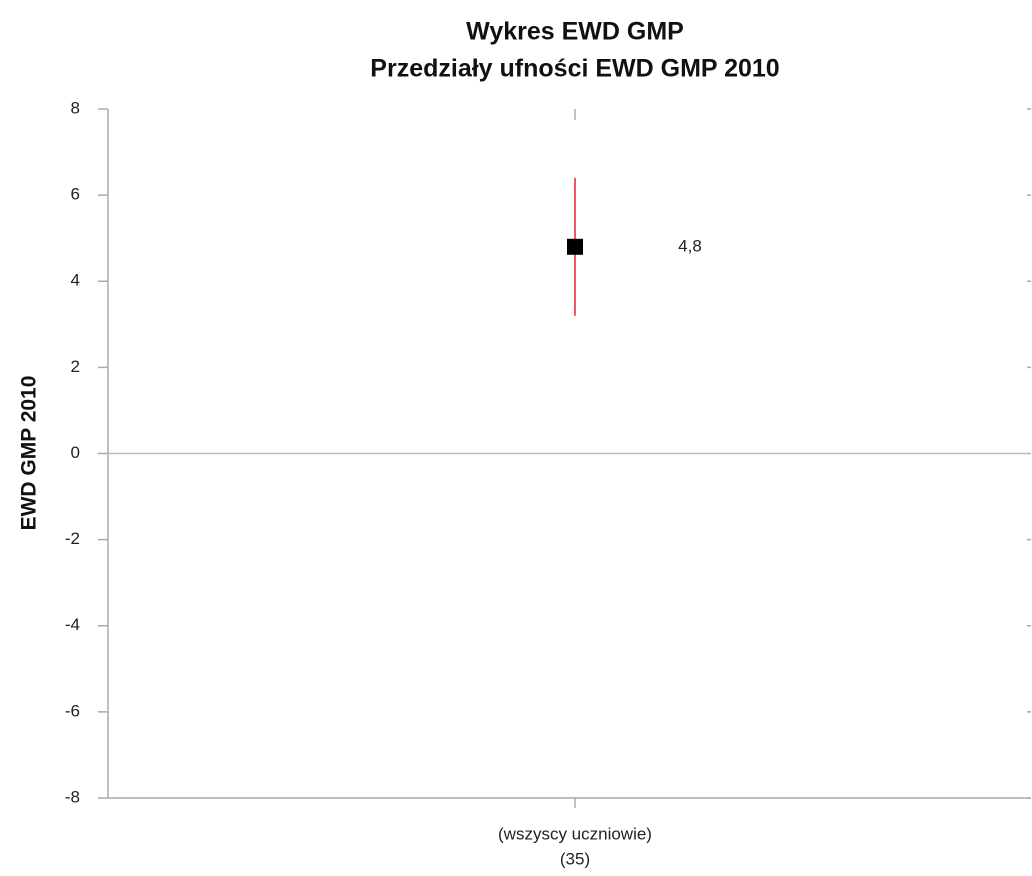  Describe the element at coordinates (575, 32) in the screenshot. I see `chart-title: Wykres EWD GMP` at that location.